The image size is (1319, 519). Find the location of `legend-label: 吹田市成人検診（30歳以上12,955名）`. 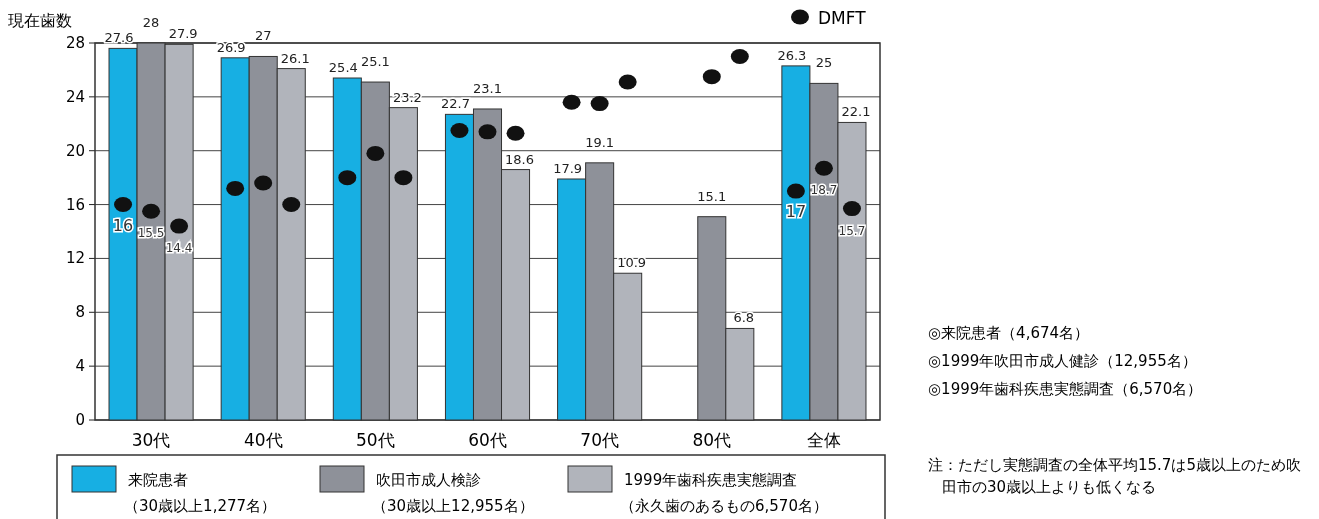

legend-label: 吹田市成人検診（30歳以上12,955名） is located at coordinates (453, 493).